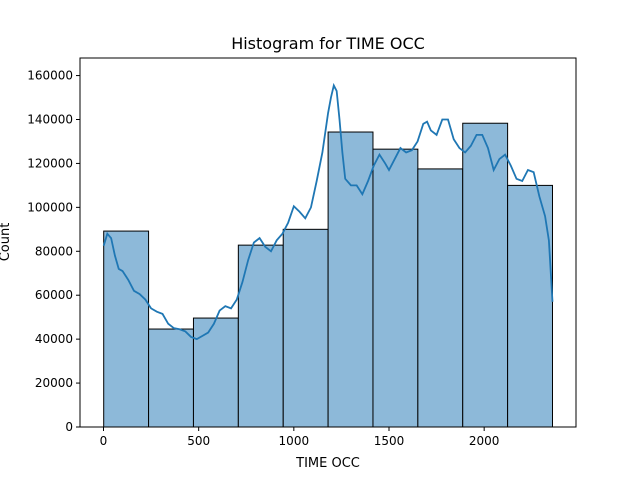 The image size is (640, 480). What do you see at coordinates (198, 441) in the screenshot?
I see `x-tick-label: 500` at bounding box center [198, 441].